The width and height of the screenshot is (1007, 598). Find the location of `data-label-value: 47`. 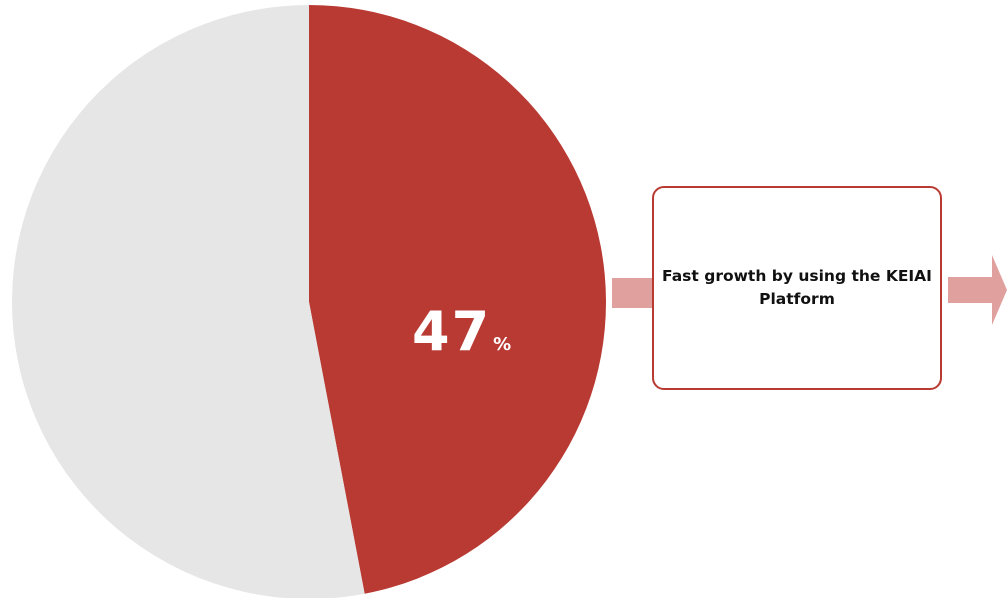

data-label-value: 47 is located at coordinates (452, 331).